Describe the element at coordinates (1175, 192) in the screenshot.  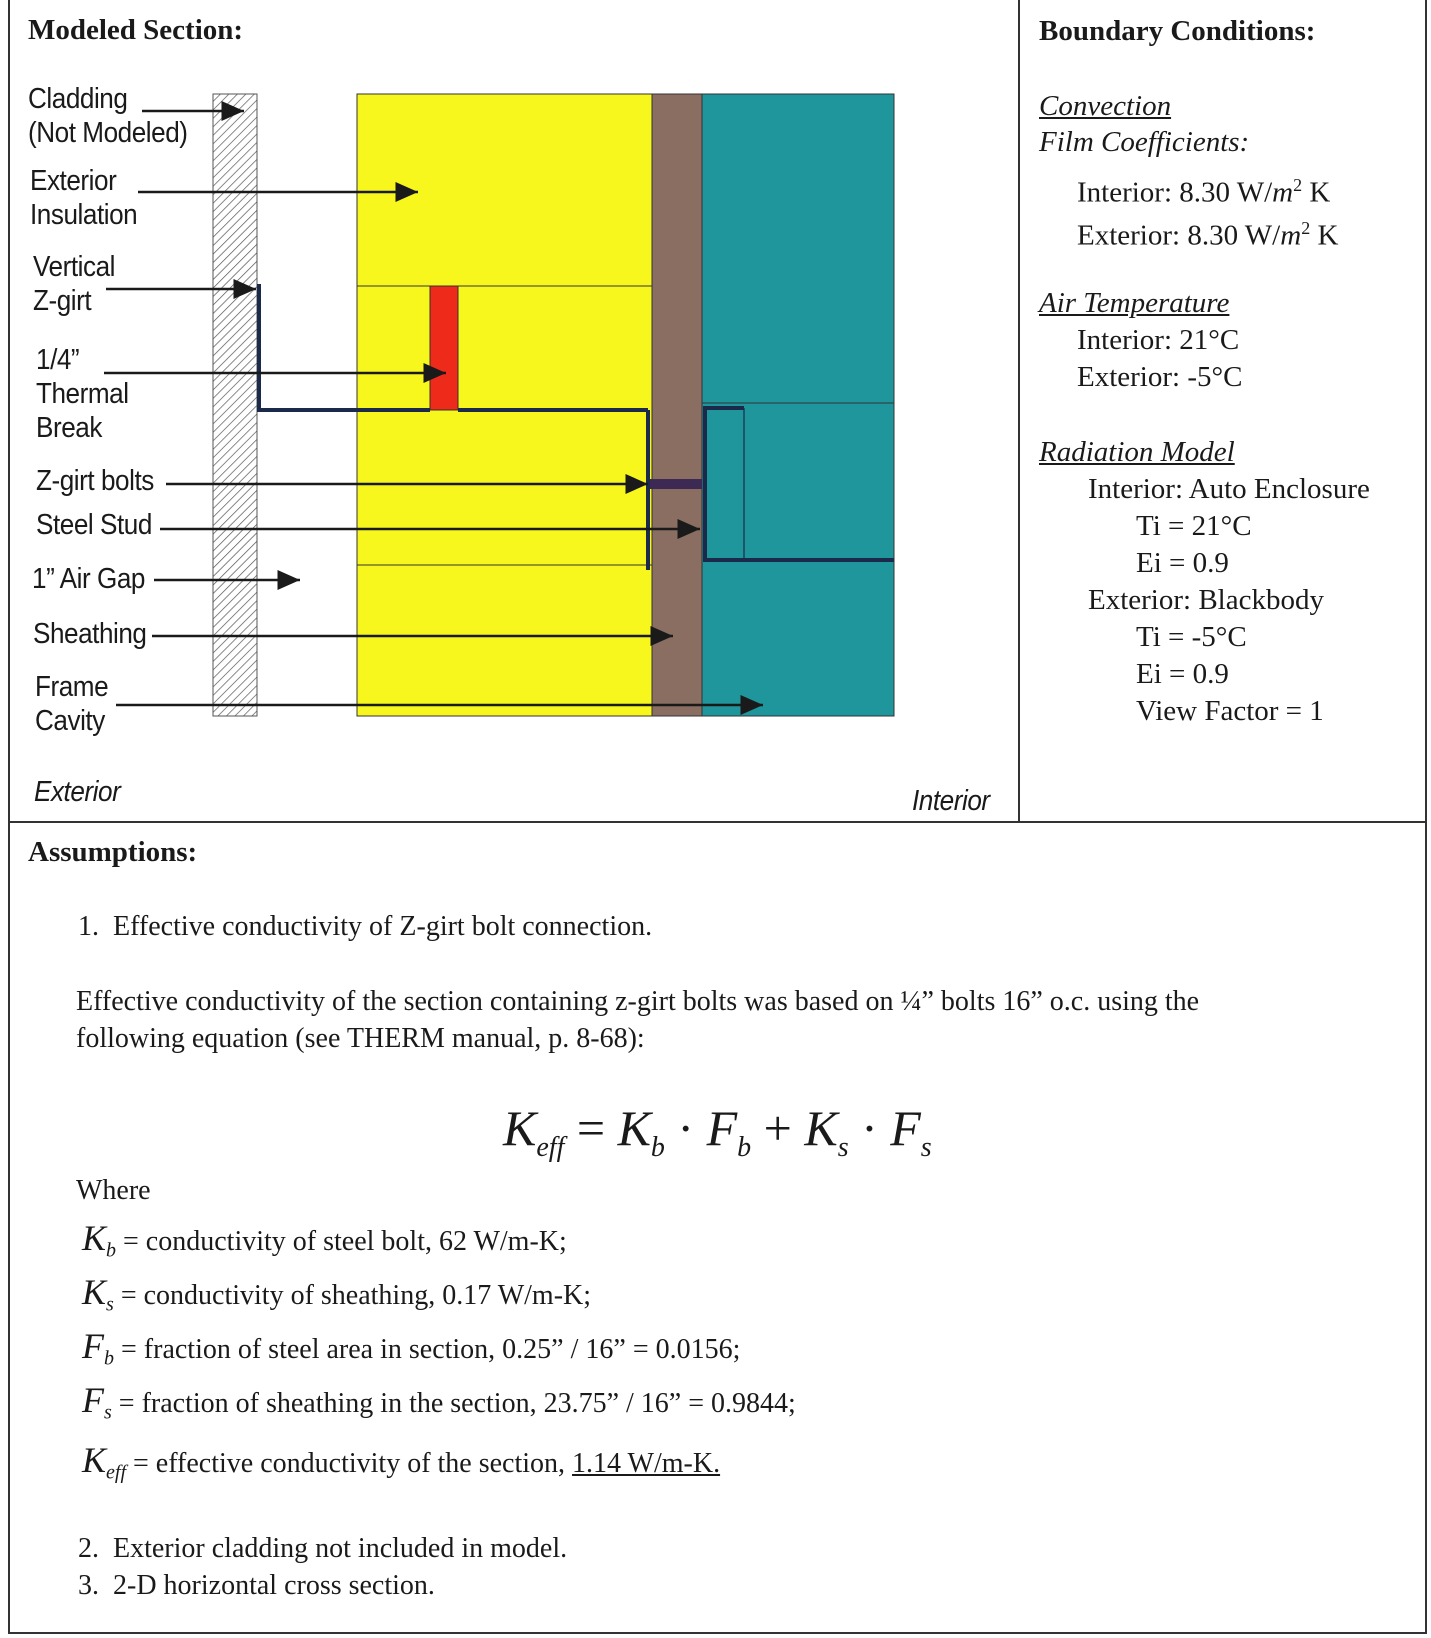
I see `film-interior-label: Interior: 8.30 W/` at that location.